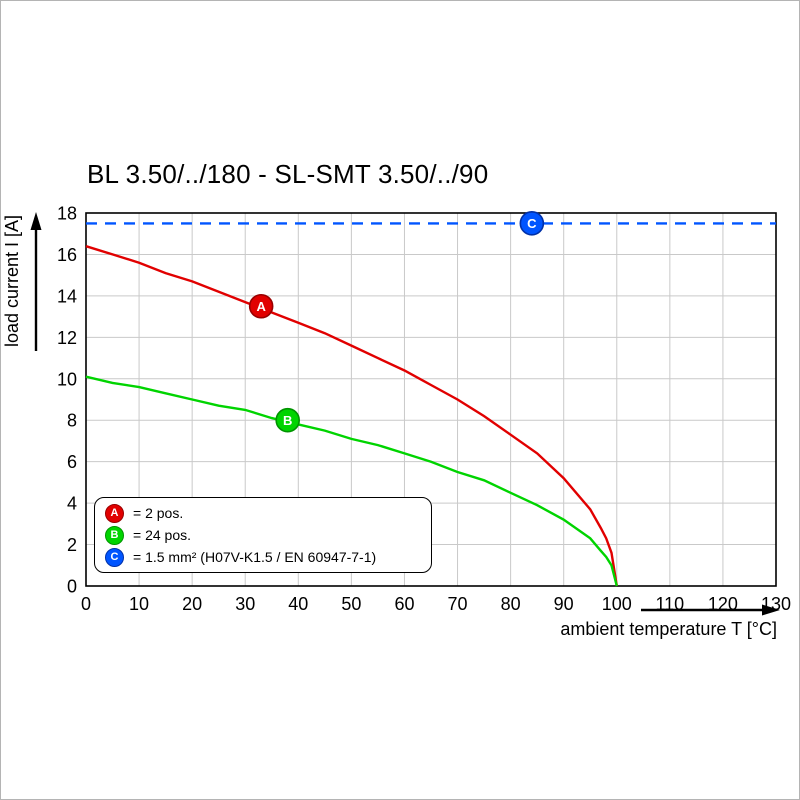 Image resolution: width=800 pixels, height=800 pixels. I want to click on chart-markers: A B C, so click(396, 322).